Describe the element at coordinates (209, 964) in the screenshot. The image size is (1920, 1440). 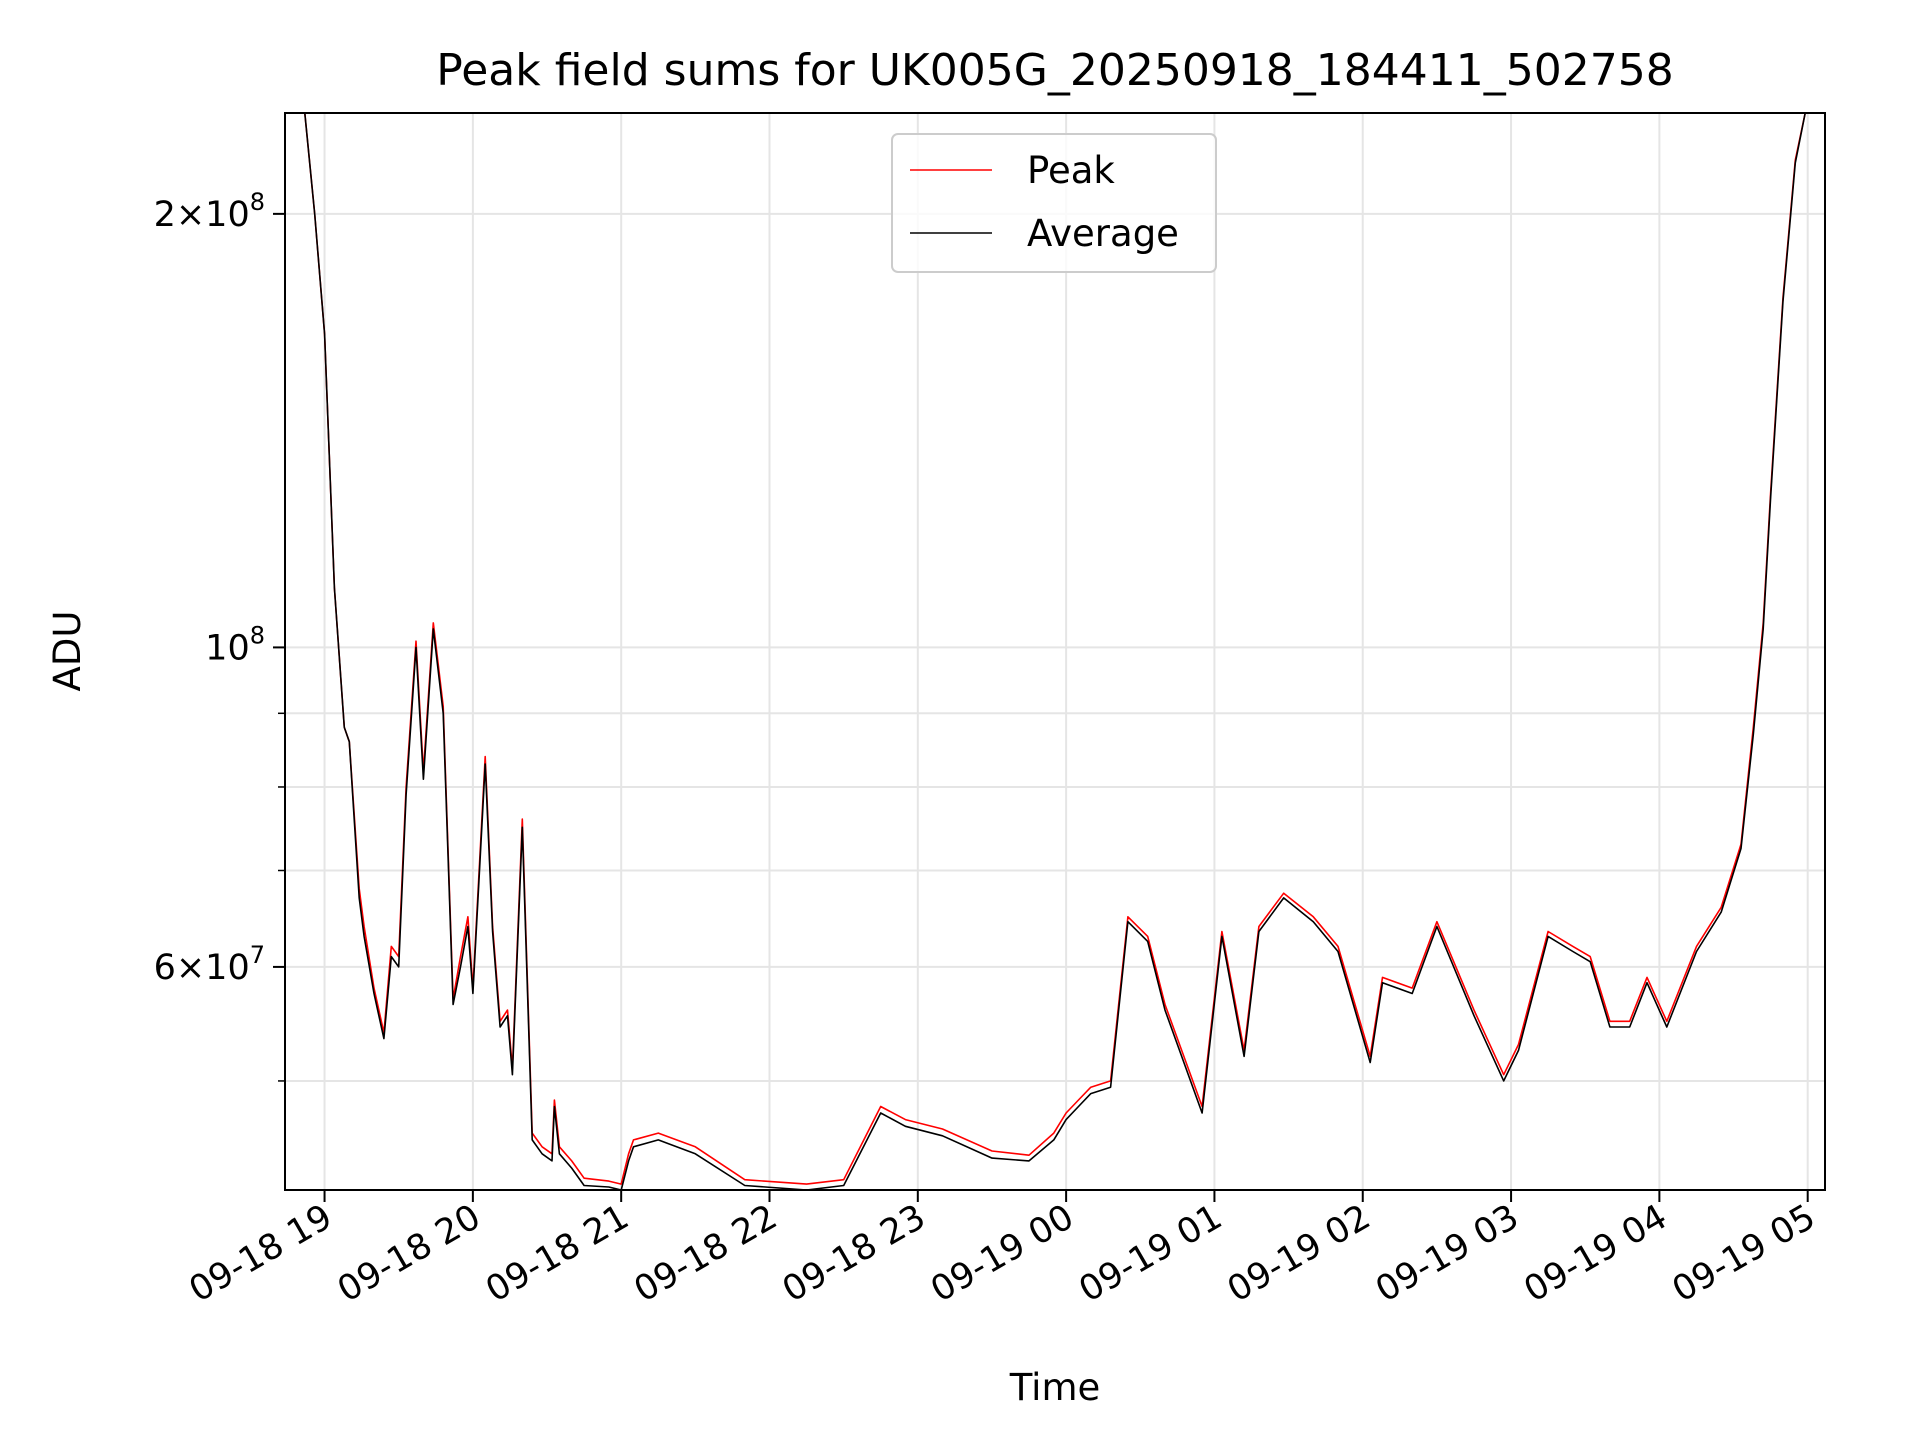
I see `y-tick-label: 6×107` at that location.